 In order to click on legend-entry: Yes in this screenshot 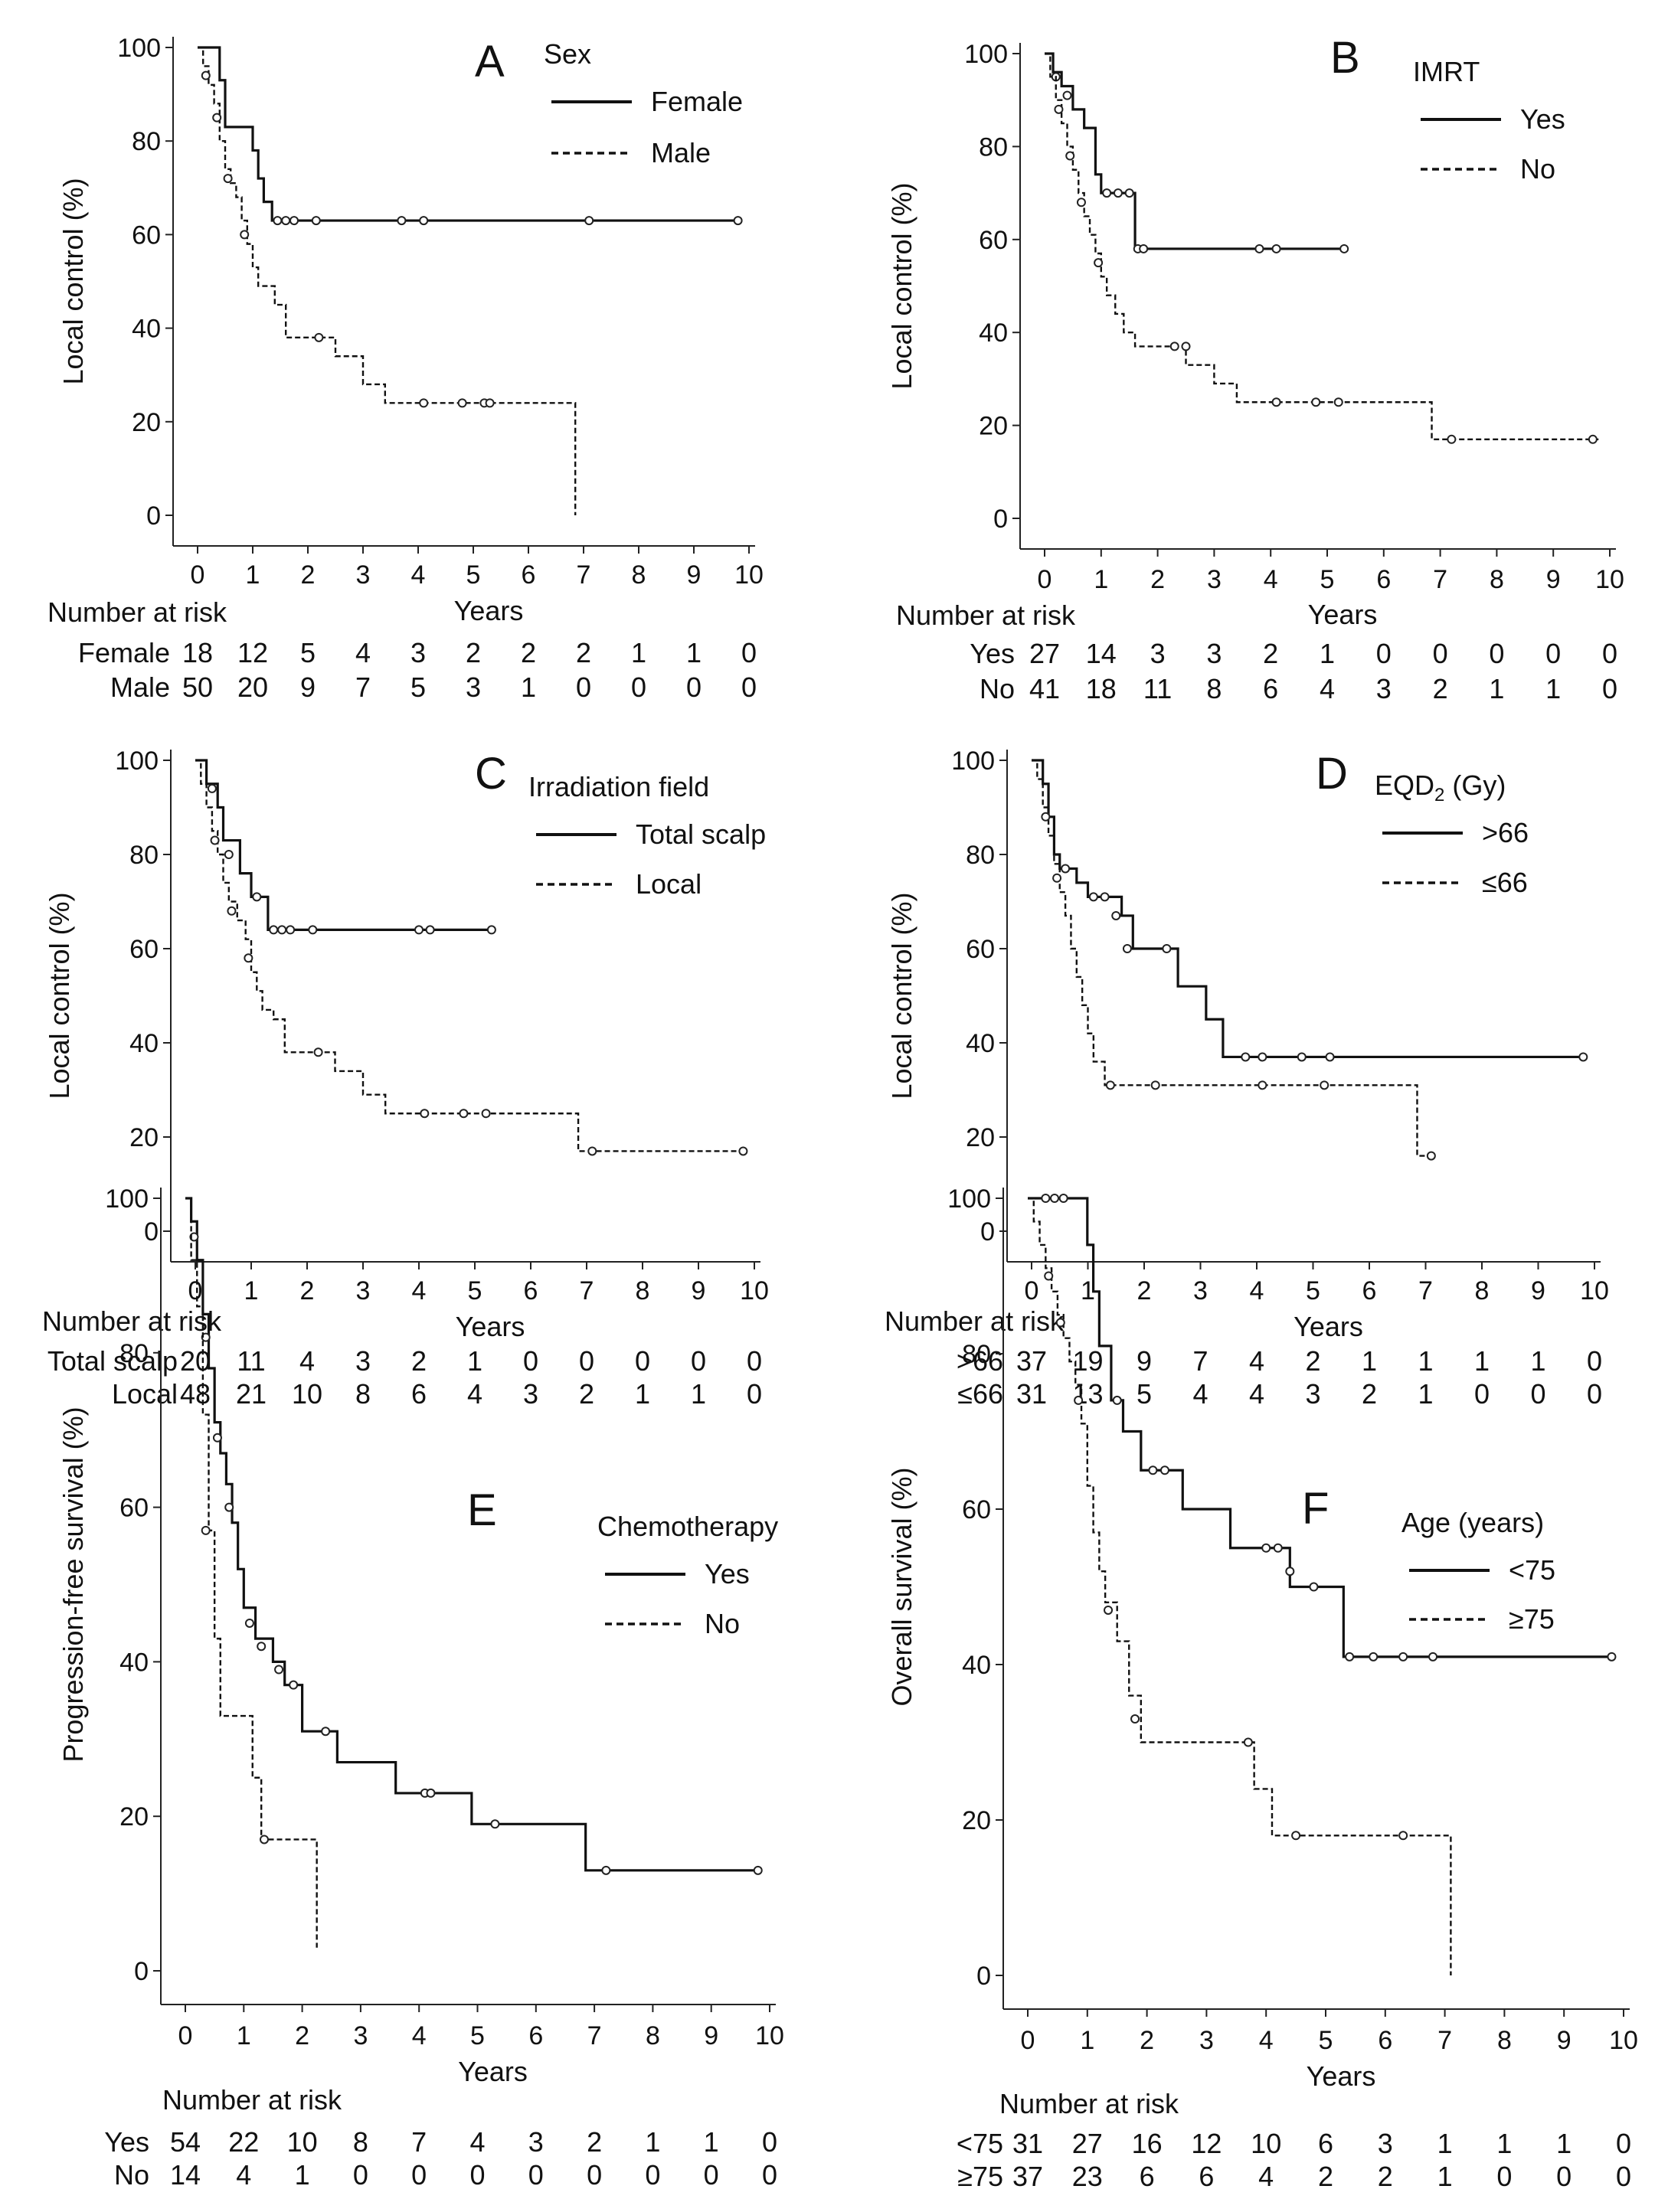, I will do `click(1542, 119)`.